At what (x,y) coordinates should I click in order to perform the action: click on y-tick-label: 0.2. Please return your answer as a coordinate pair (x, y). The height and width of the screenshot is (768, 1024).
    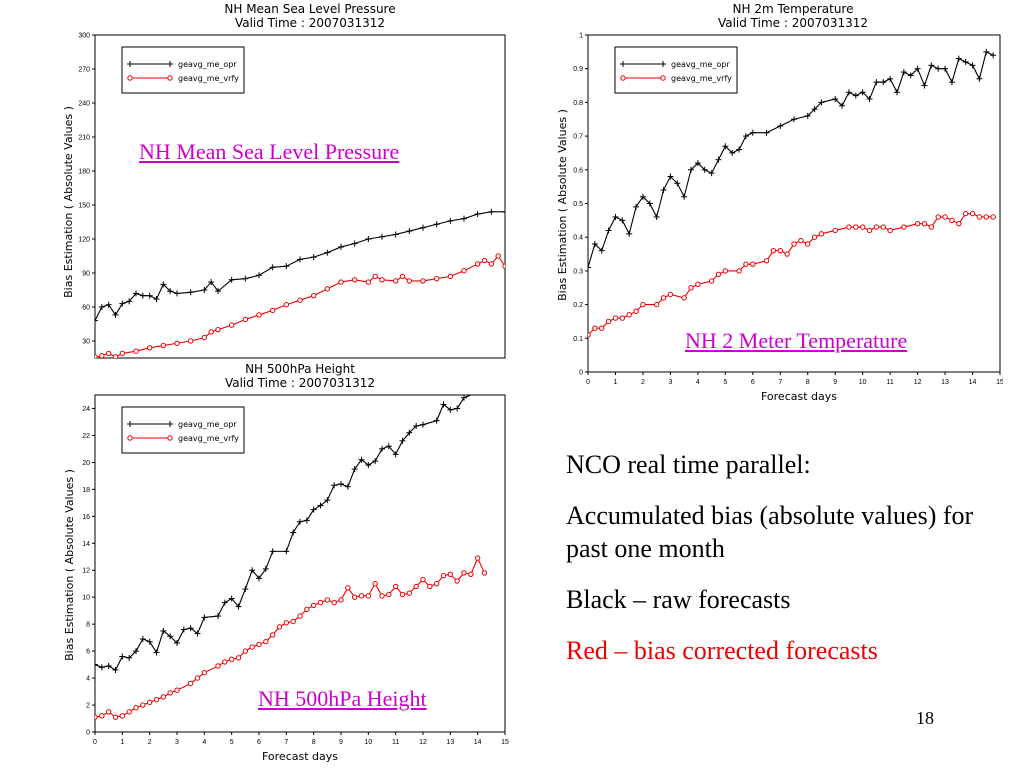
    Looking at the image, I should click on (578, 305).